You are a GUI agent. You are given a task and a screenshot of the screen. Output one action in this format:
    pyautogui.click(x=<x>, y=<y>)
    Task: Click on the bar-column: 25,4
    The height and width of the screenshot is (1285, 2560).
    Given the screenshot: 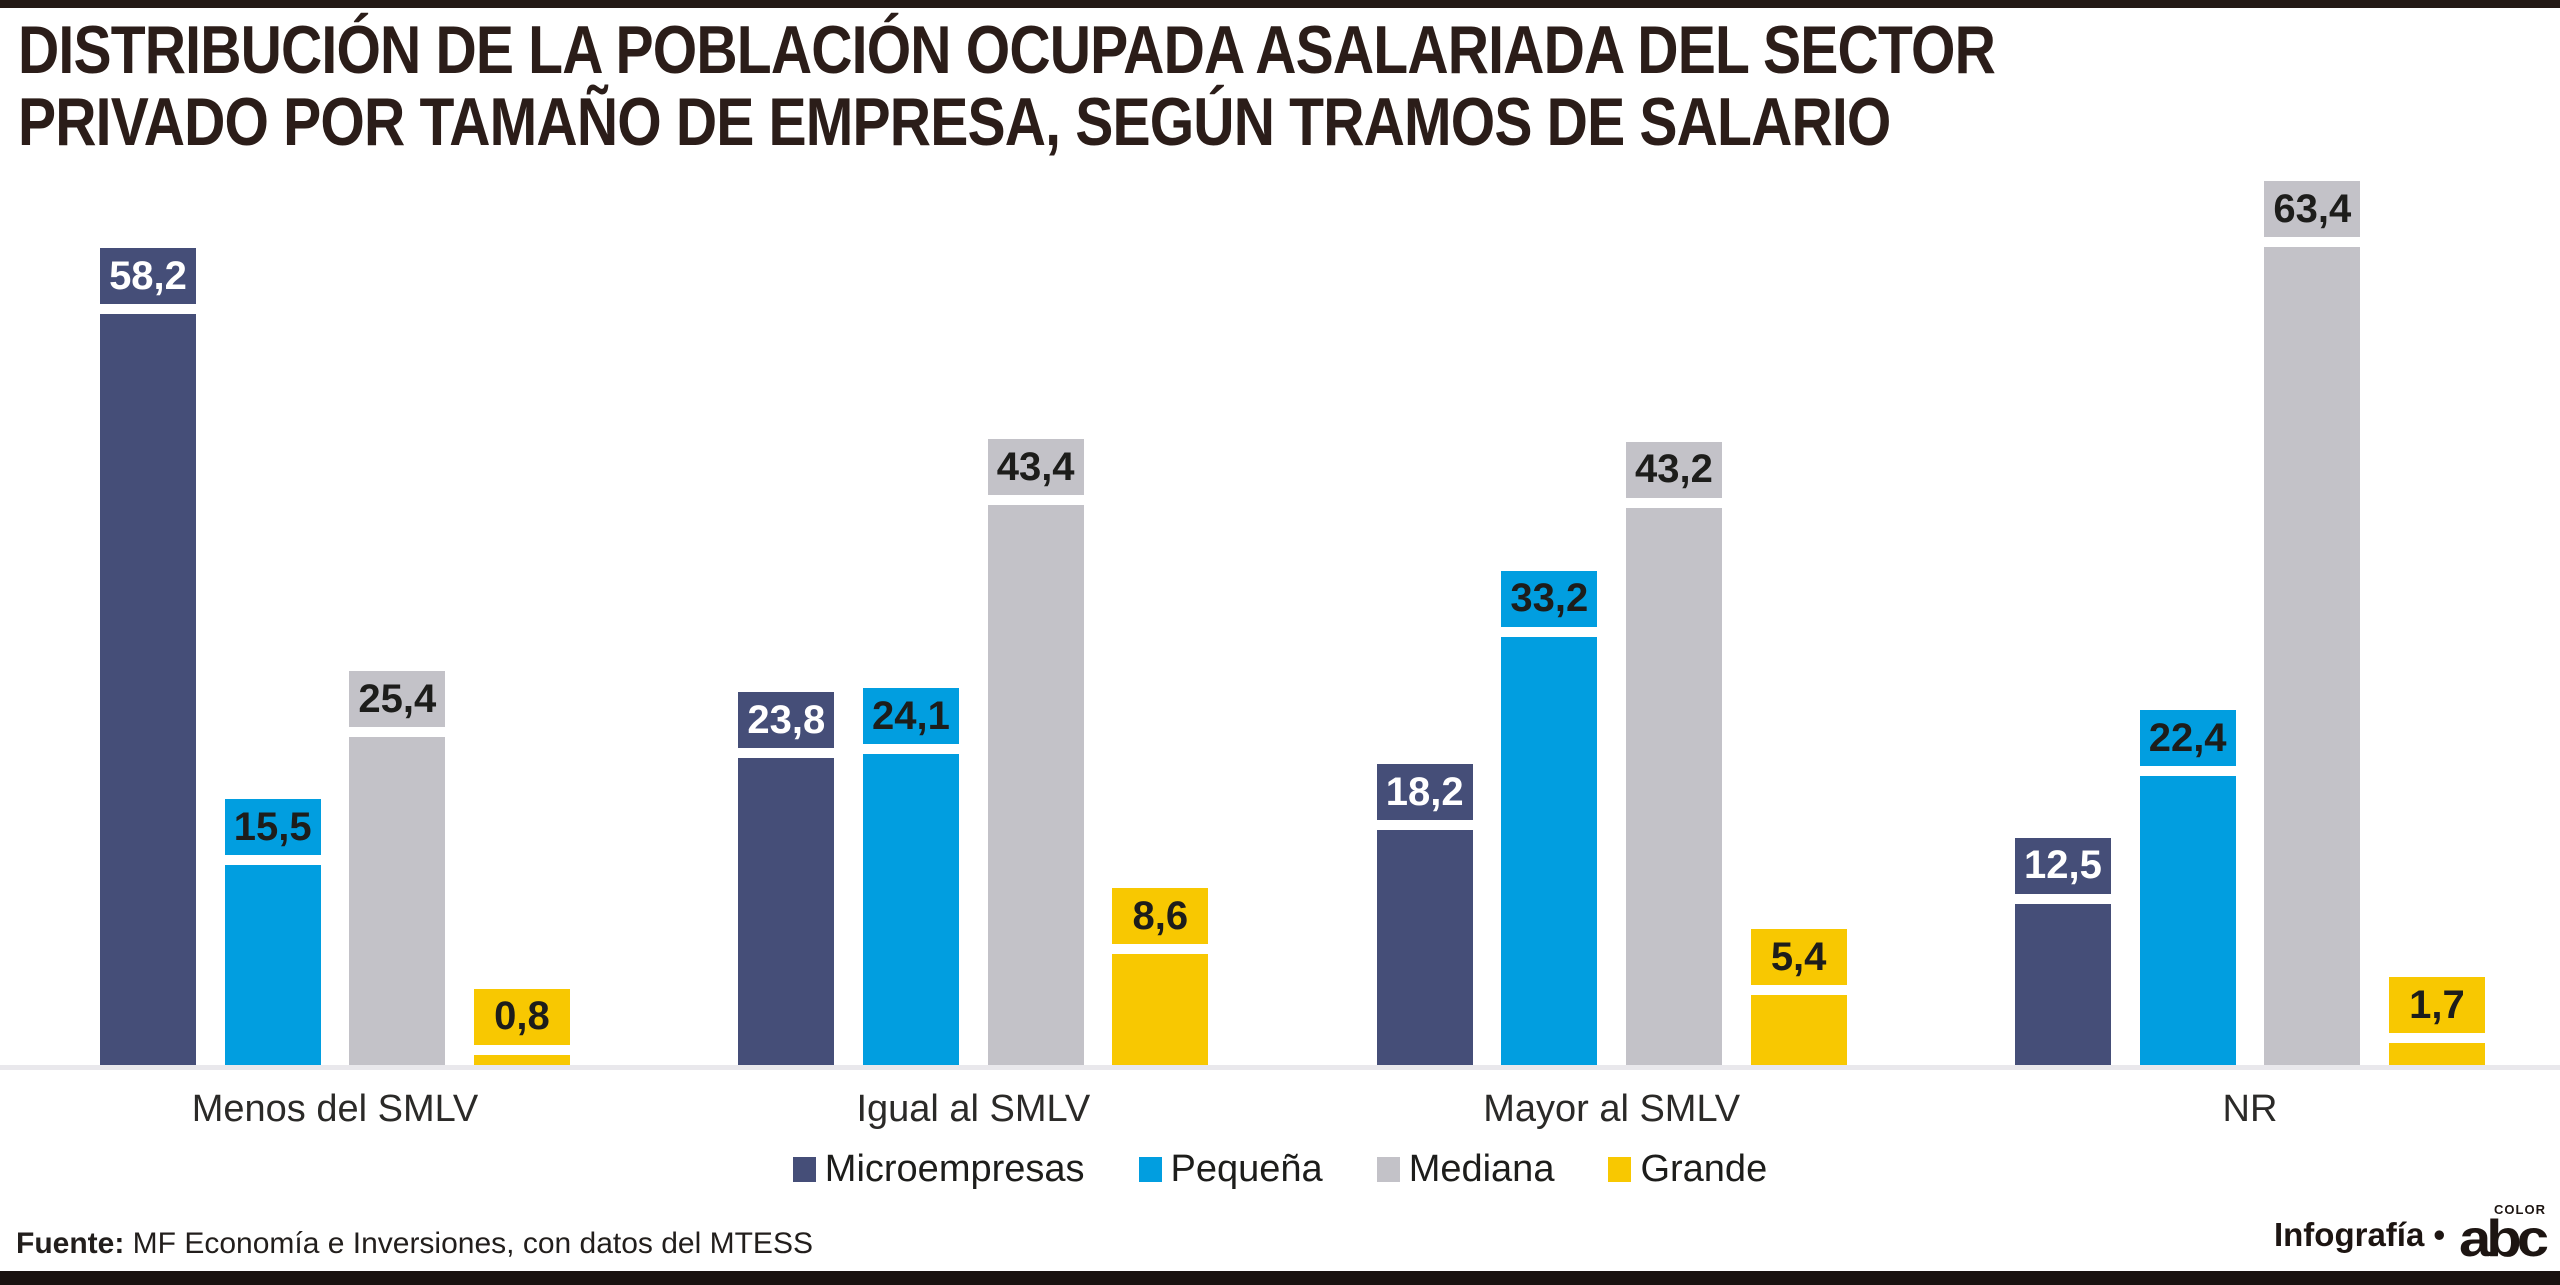 What is the action you would take?
    pyautogui.click(x=397, y=868)
    